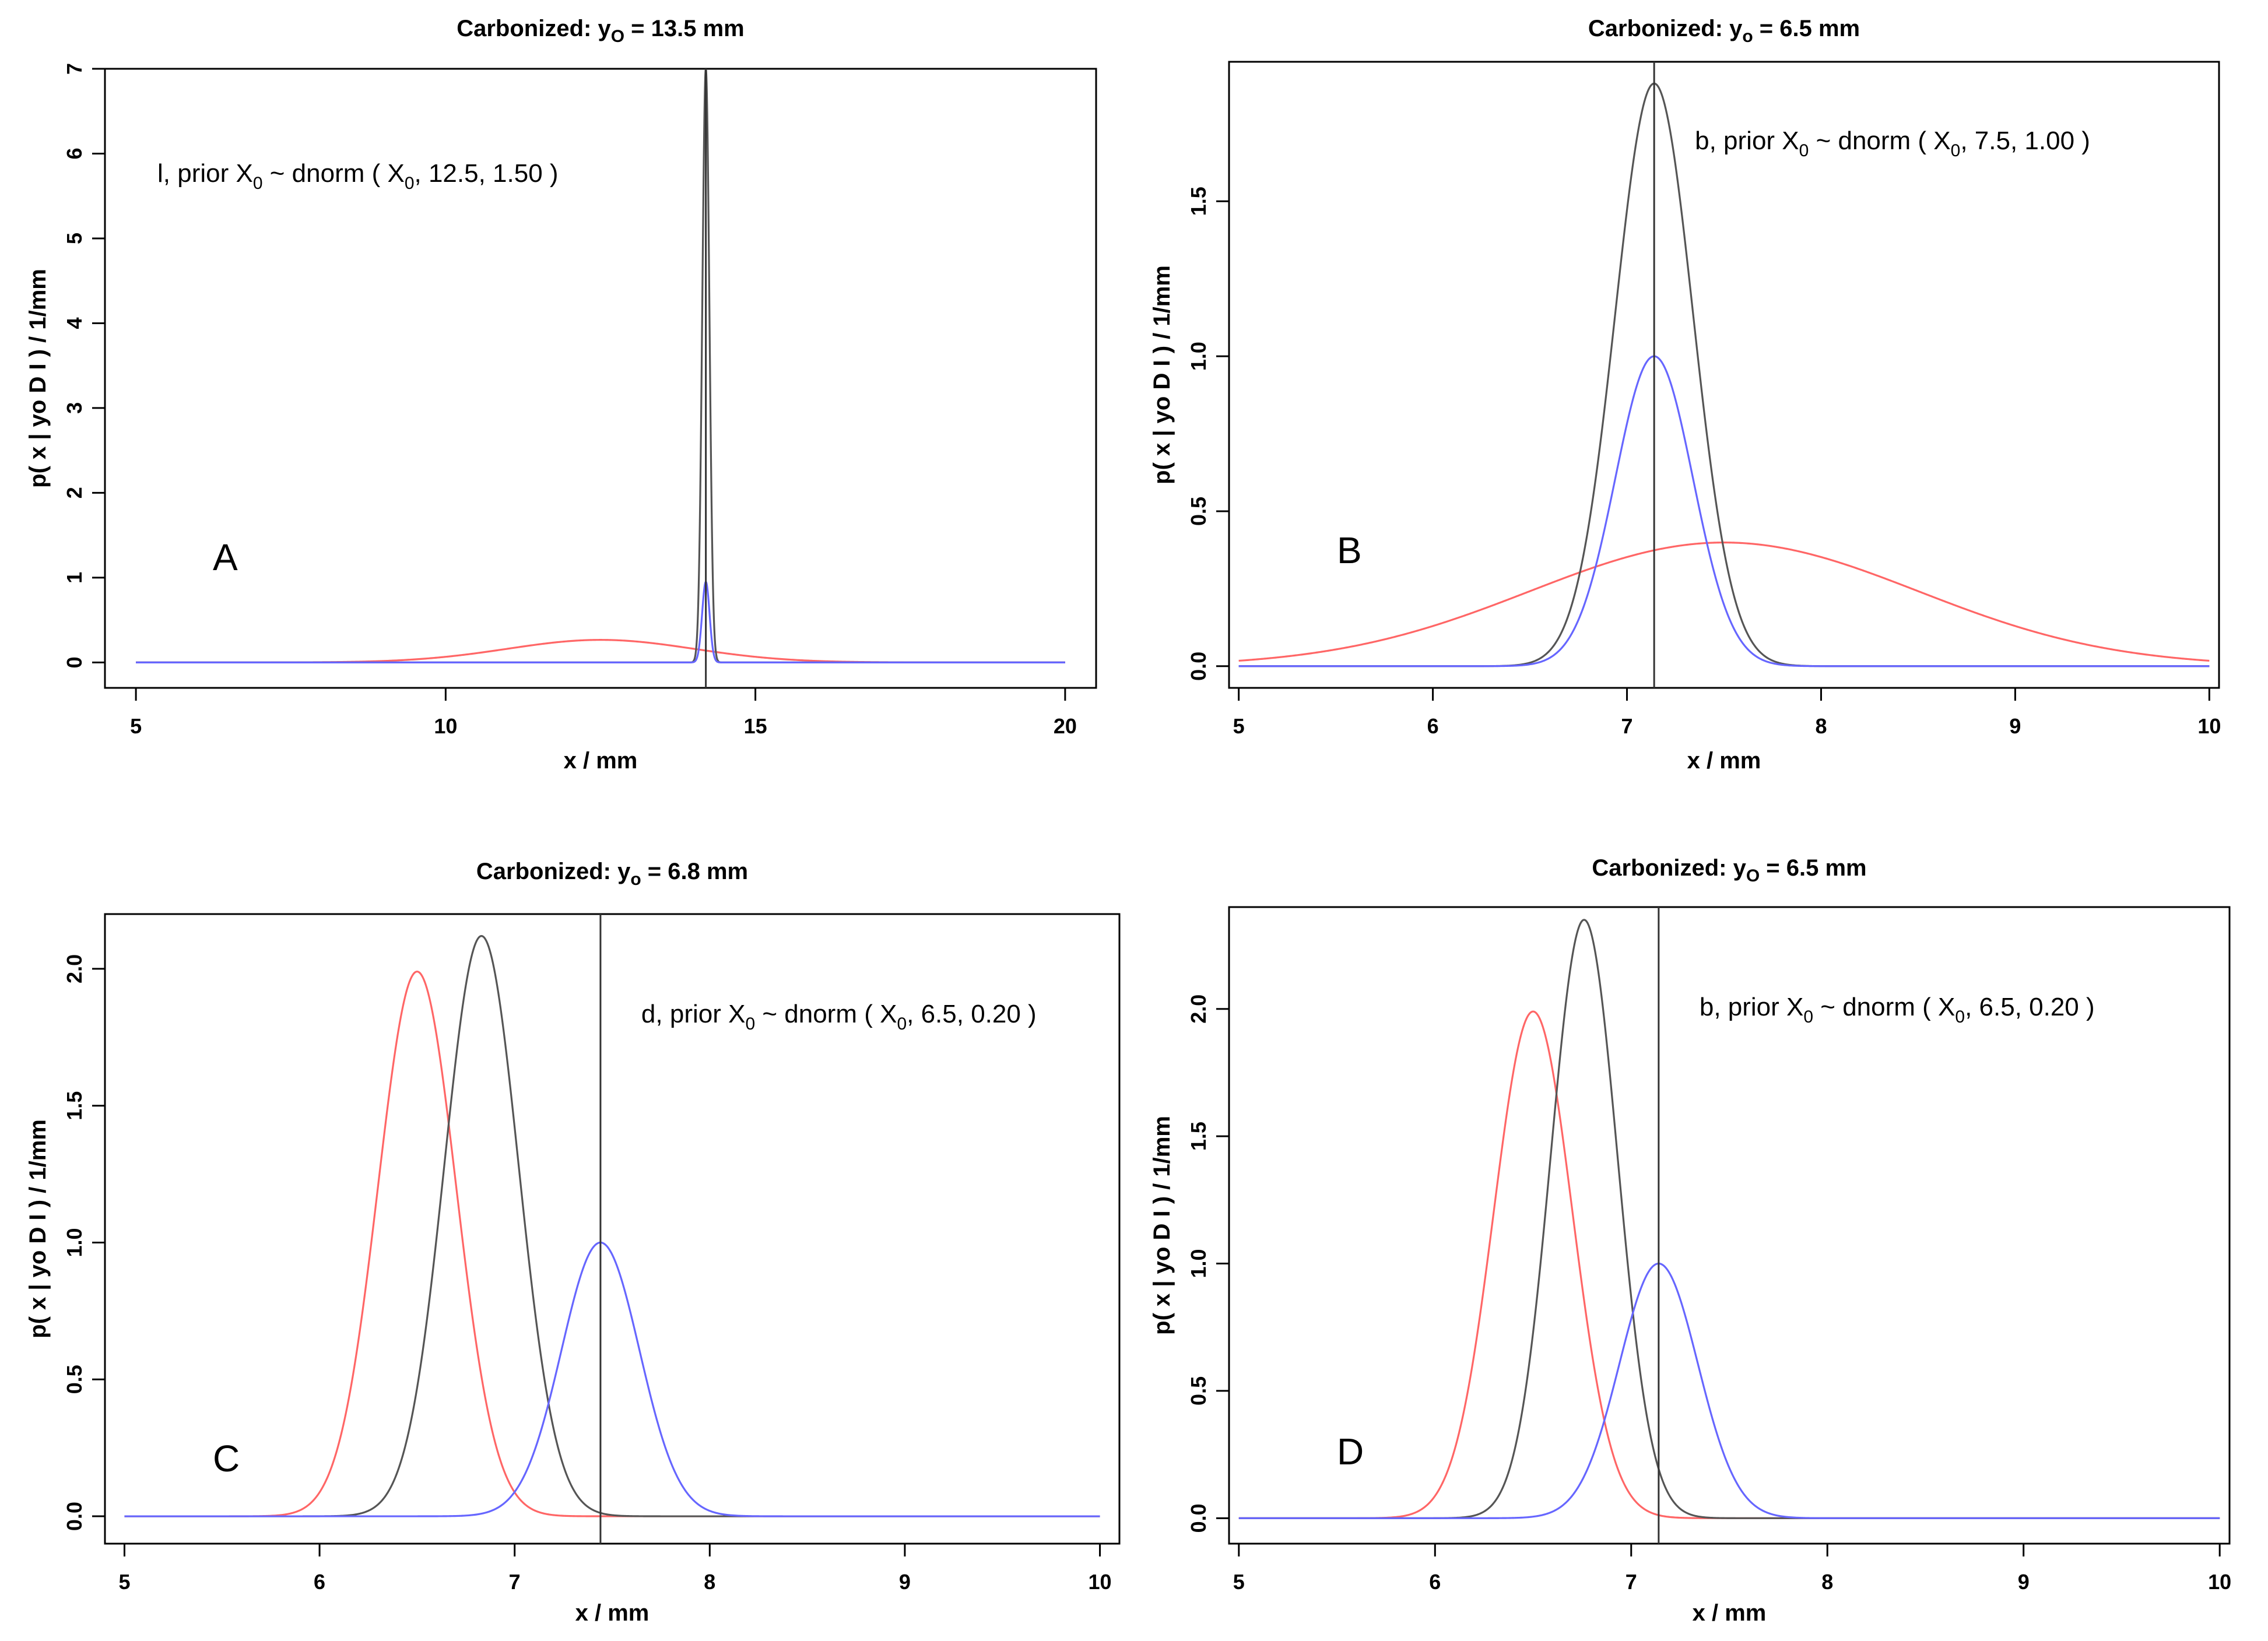  What do you see at coordinates (74, 323) in the screenshot?
I see `y-tick-label: 4` at bounding box center [74, 323].